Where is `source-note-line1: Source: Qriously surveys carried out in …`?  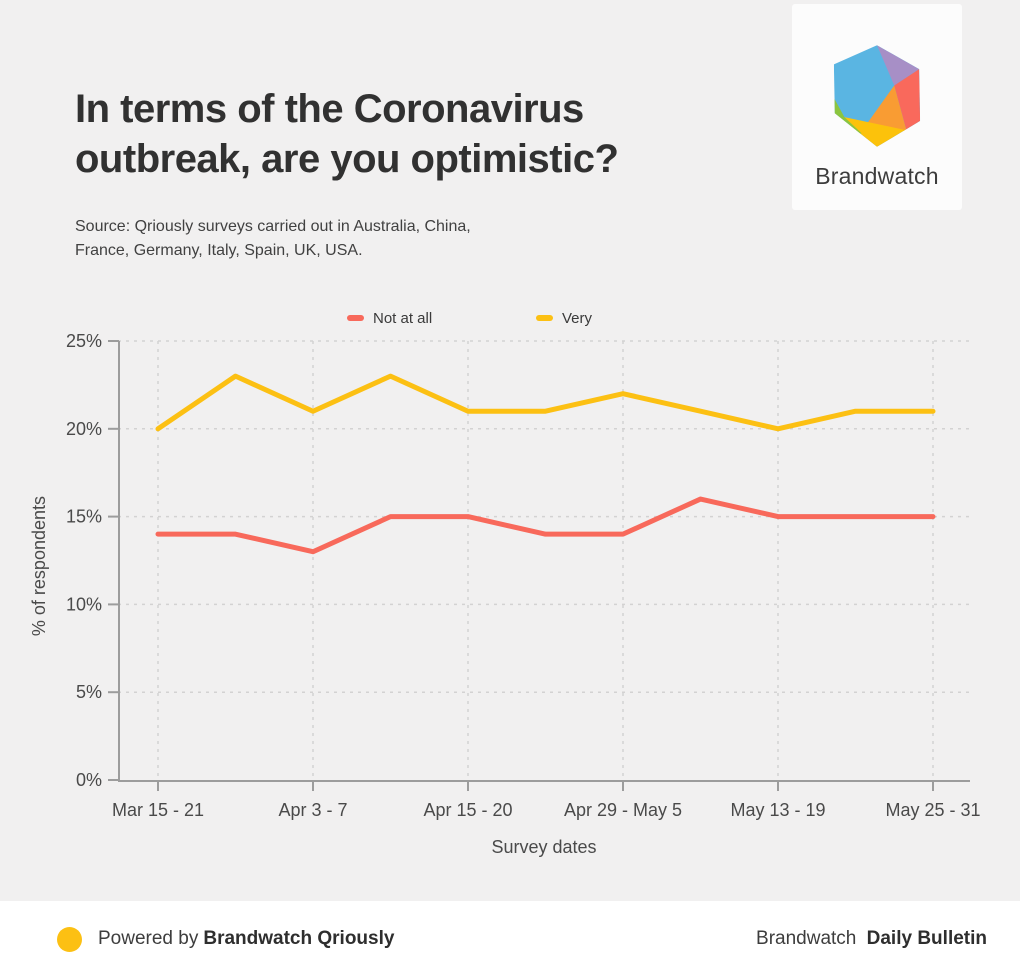 source-note-line1: Source: Qriously surveys carried out in … is located at coordinates (273, 226).